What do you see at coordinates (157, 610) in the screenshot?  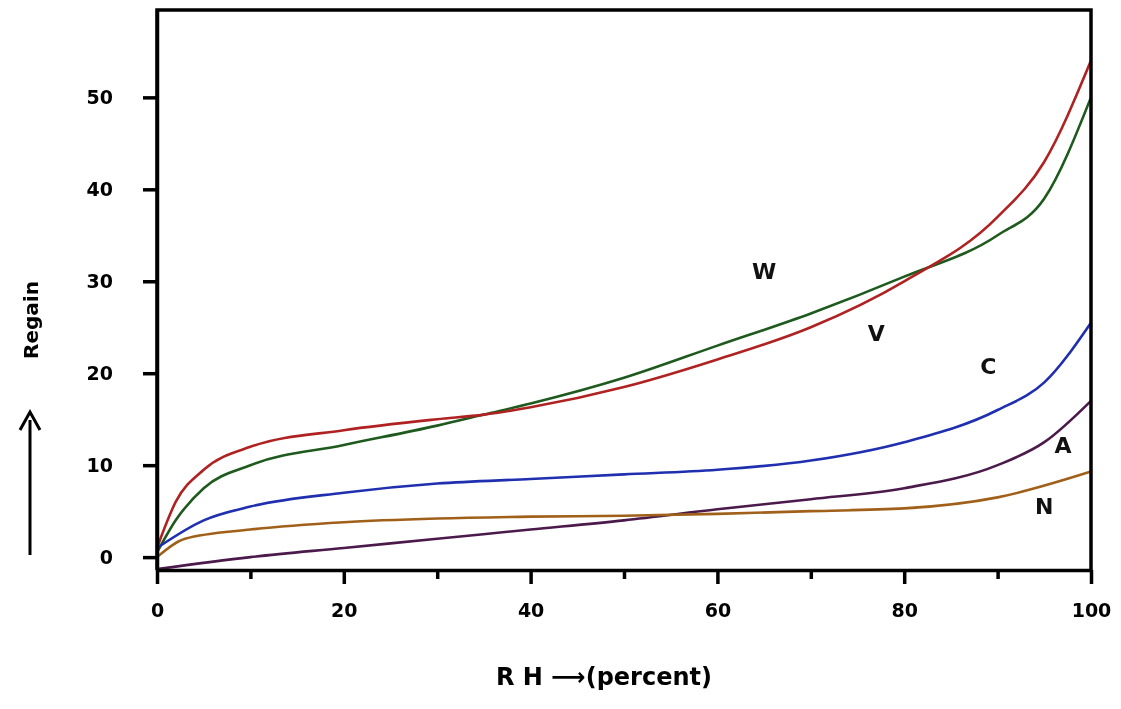 I see `x-tick-label: 0` at bounding box center [157, 610].